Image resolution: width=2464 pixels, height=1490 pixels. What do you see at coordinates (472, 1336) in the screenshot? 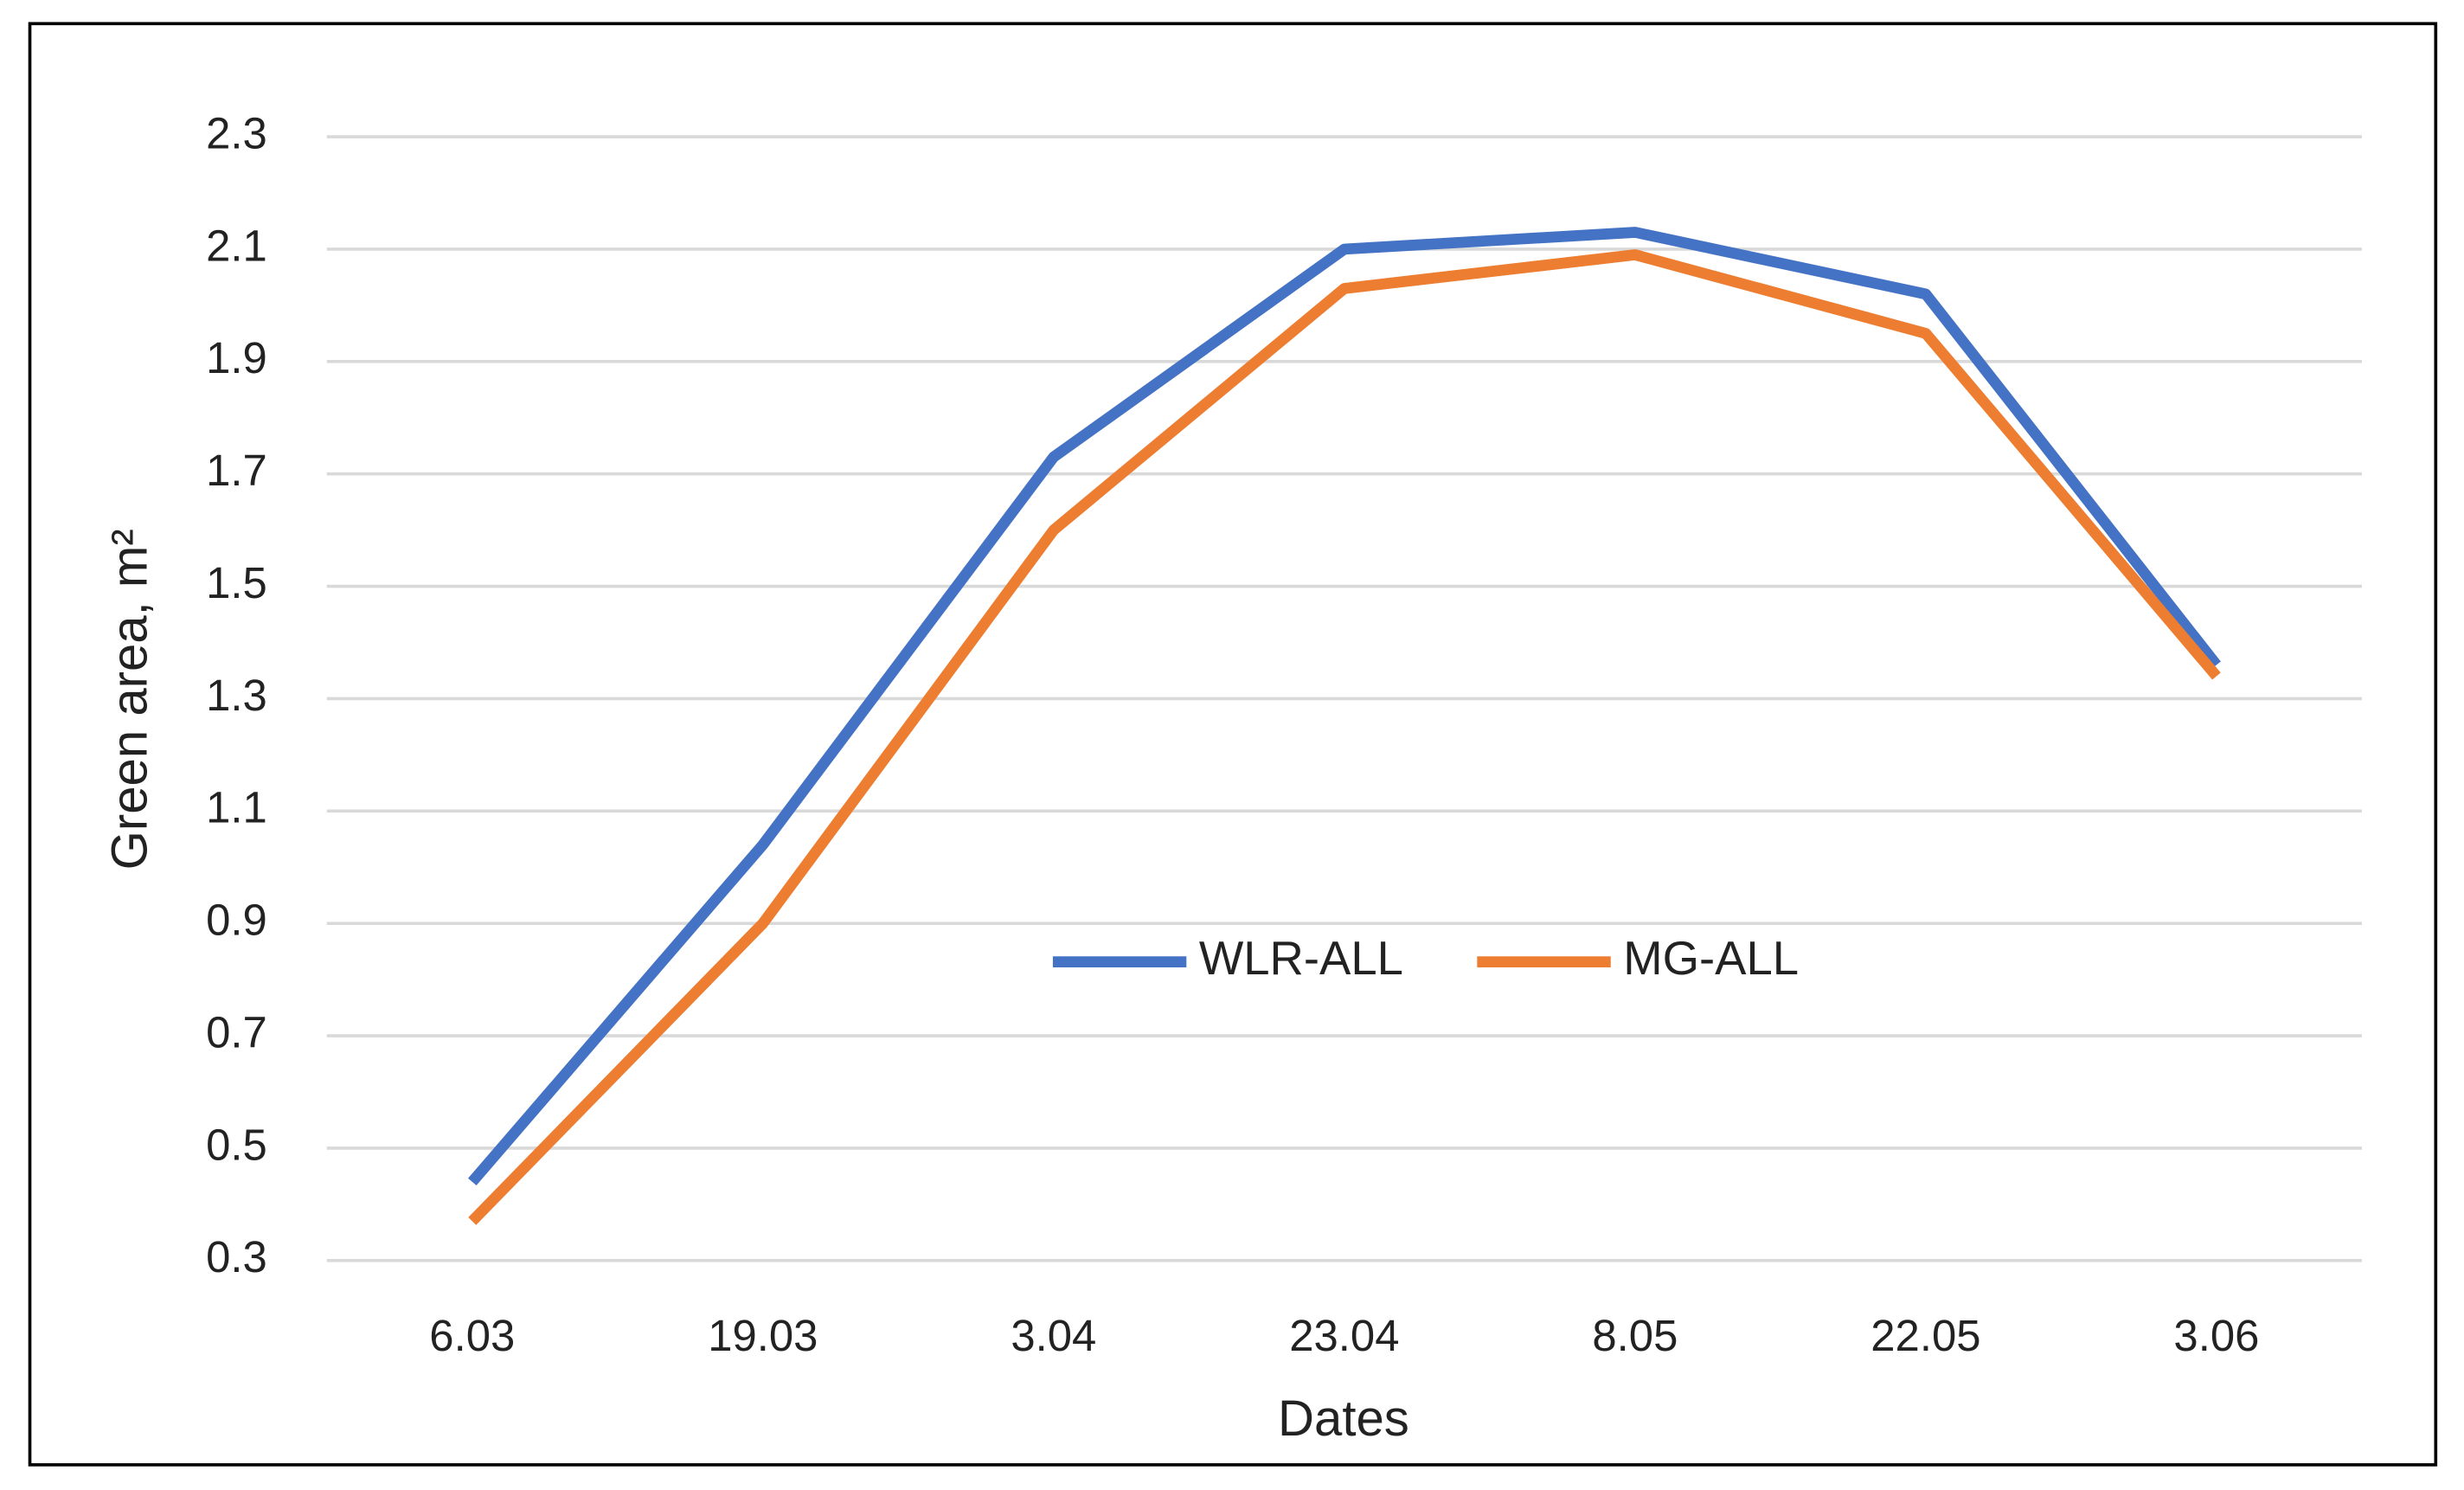
I see `x-tick-label: 6.03` at bounding box center [472, 1336].